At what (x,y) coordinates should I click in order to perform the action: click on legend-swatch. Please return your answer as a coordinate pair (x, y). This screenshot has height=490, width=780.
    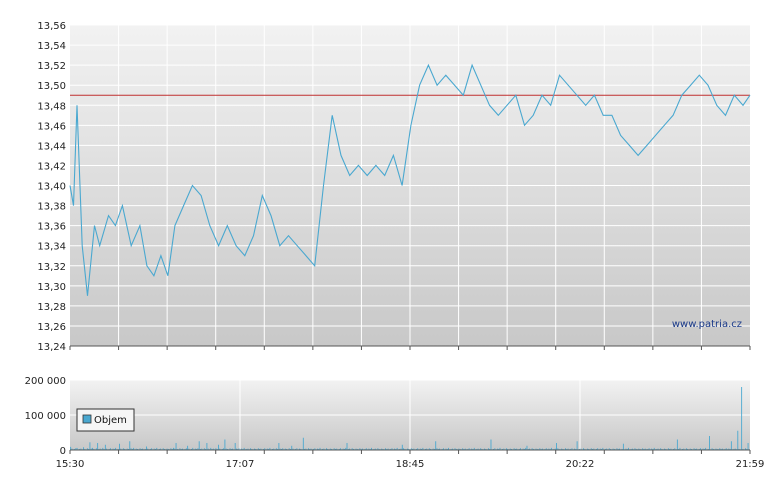
    Looking at the image, I should click on (87, 419).